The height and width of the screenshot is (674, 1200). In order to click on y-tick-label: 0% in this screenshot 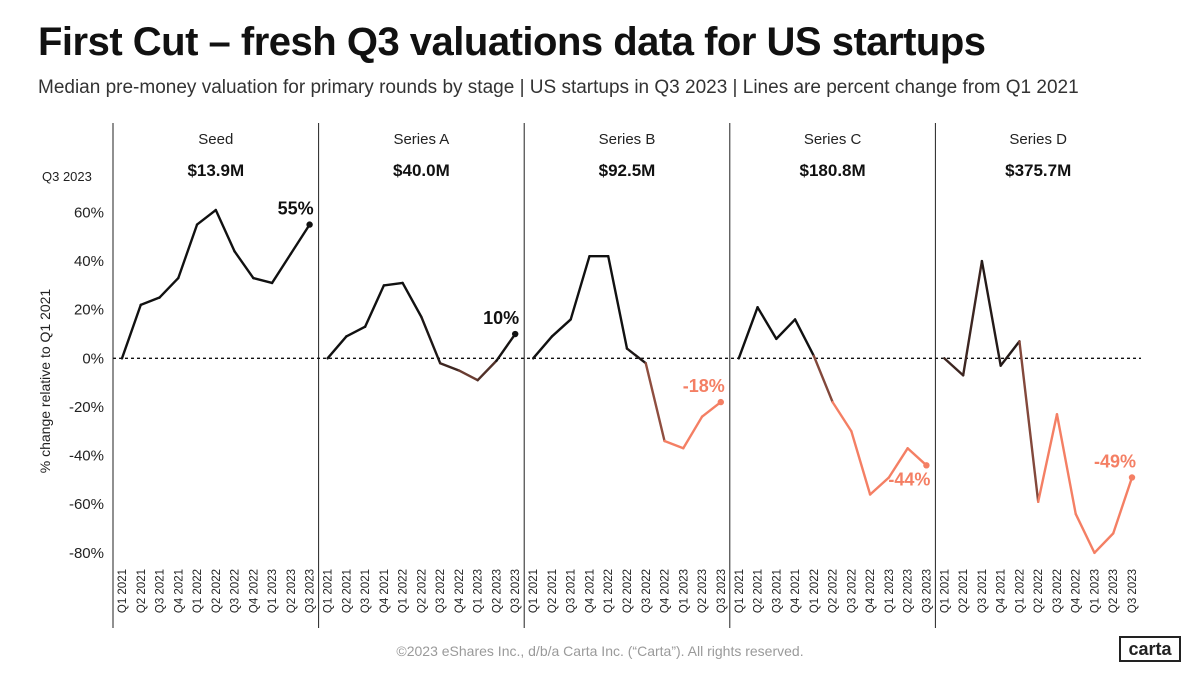, I will do `click(93, 358)`.